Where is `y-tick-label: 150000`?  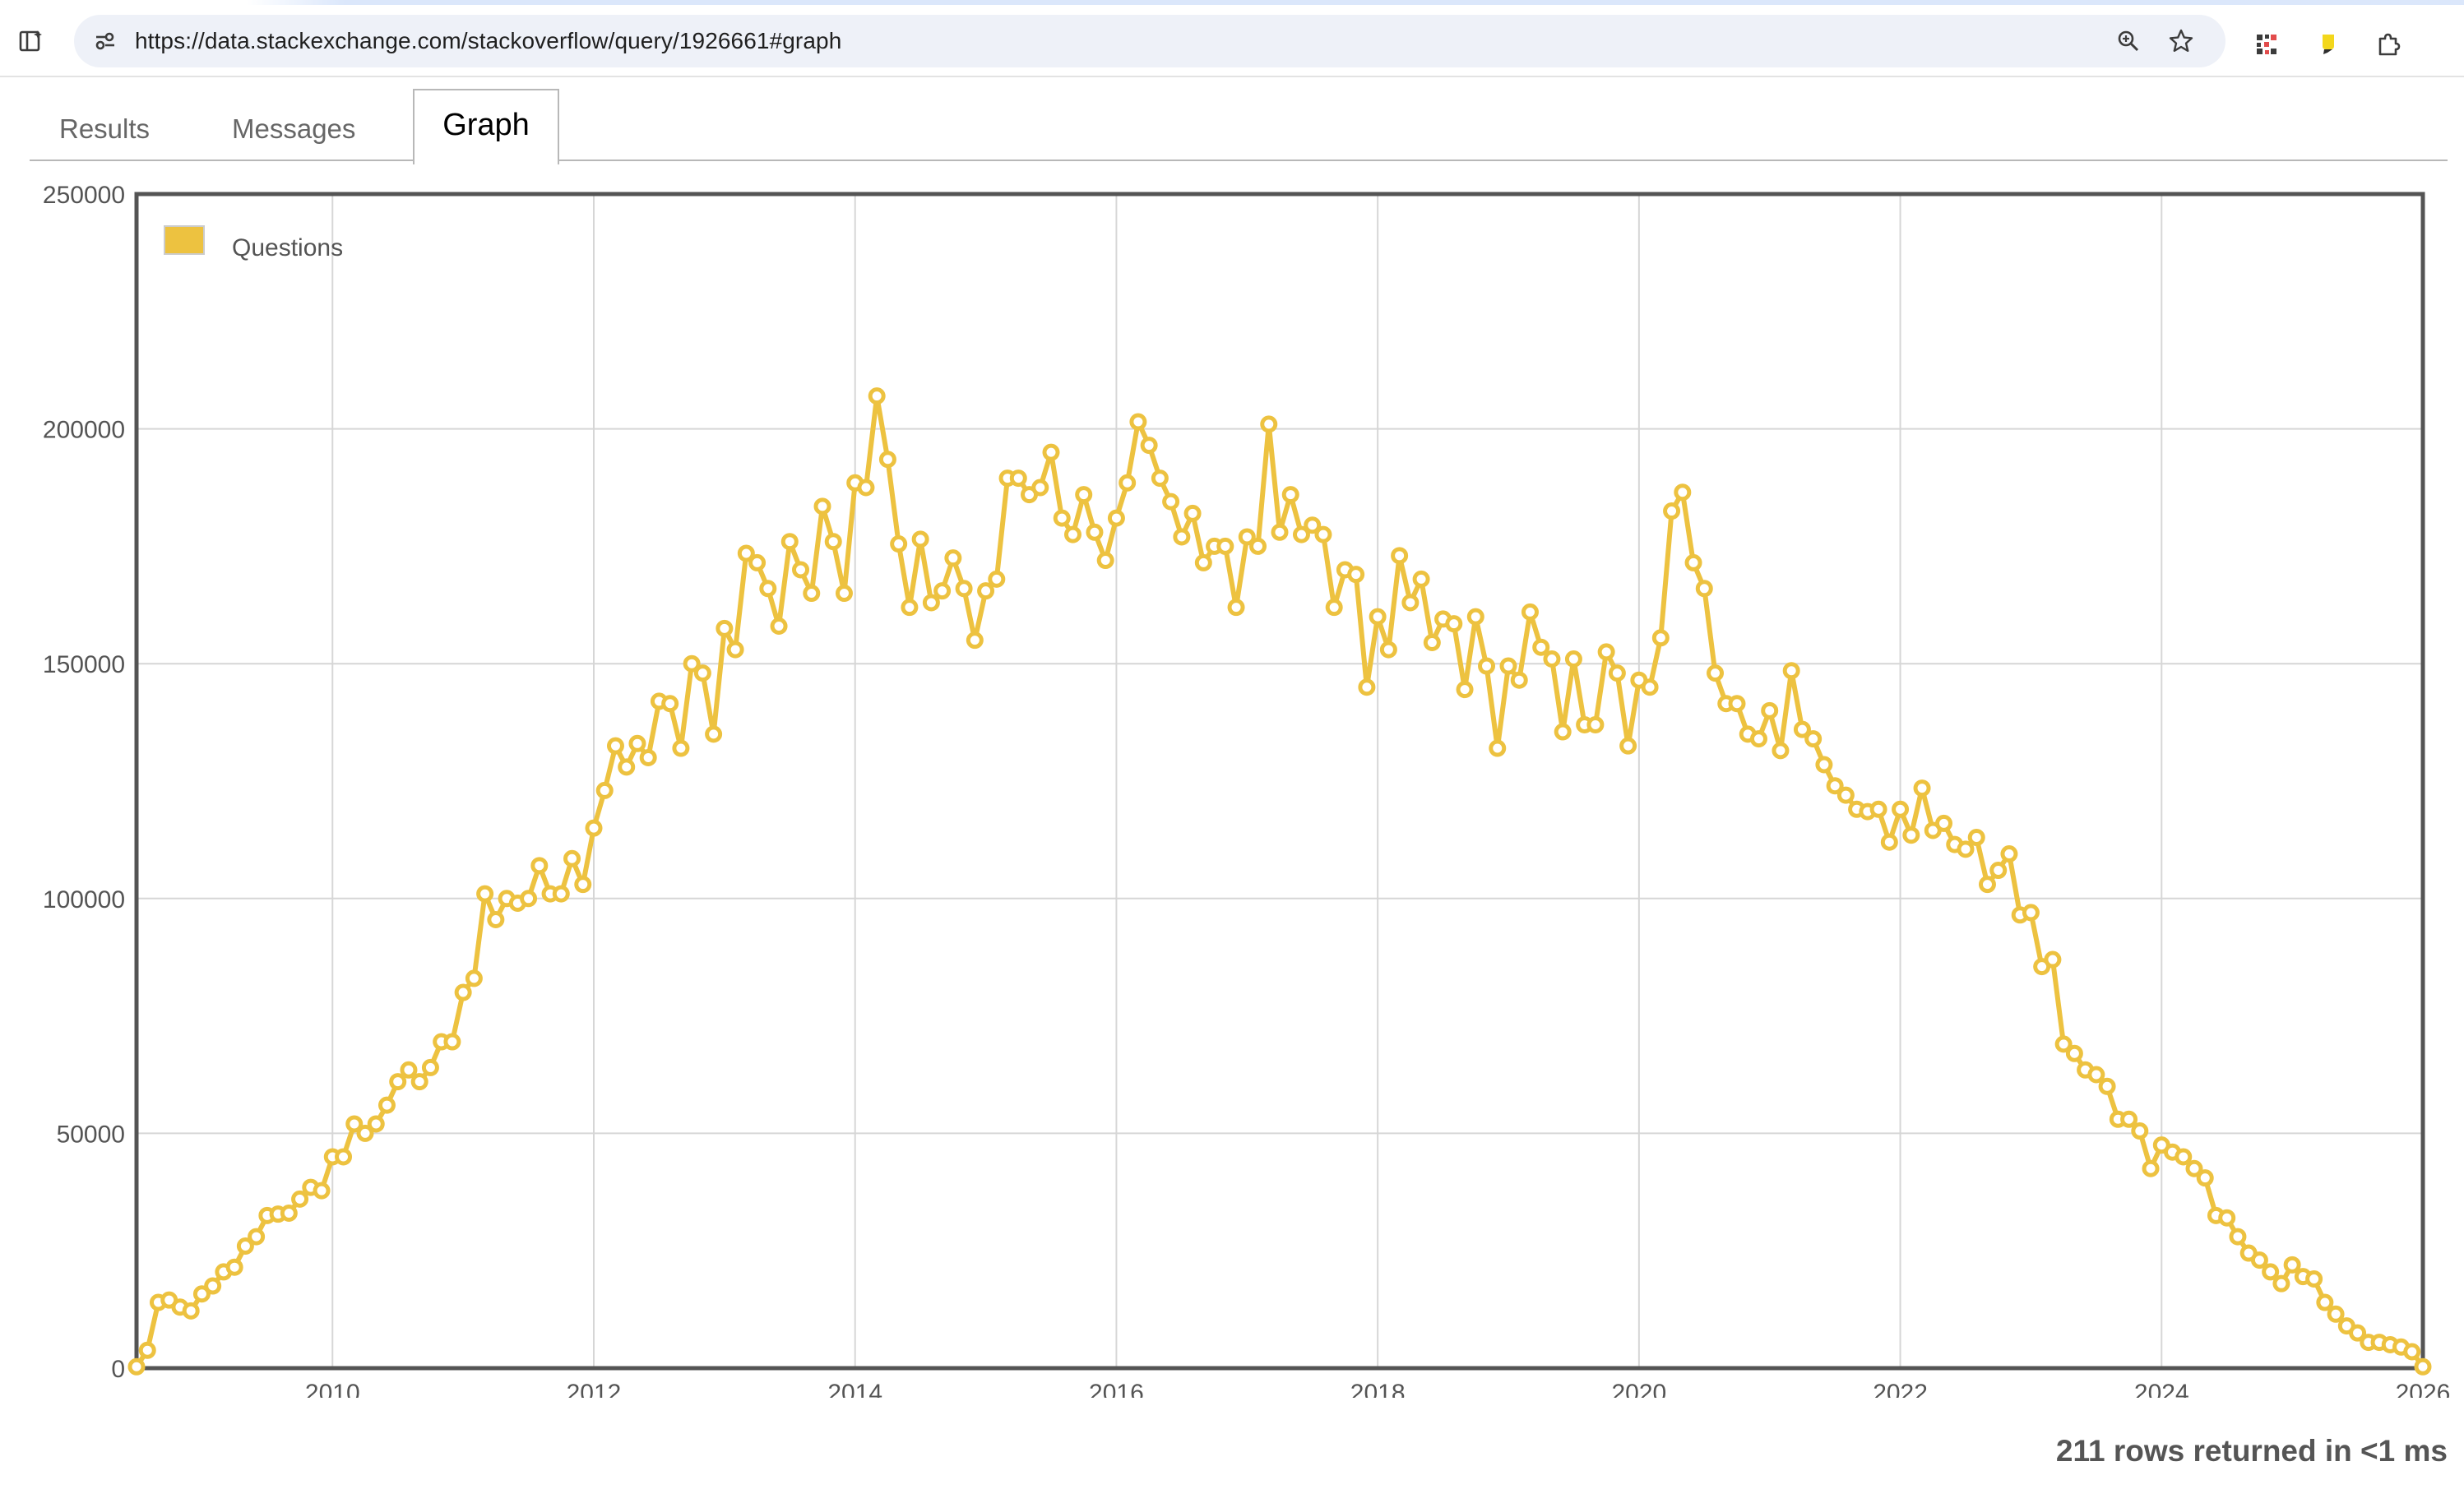
y-tick-label: 150000 is located at coordinates (84, 664).